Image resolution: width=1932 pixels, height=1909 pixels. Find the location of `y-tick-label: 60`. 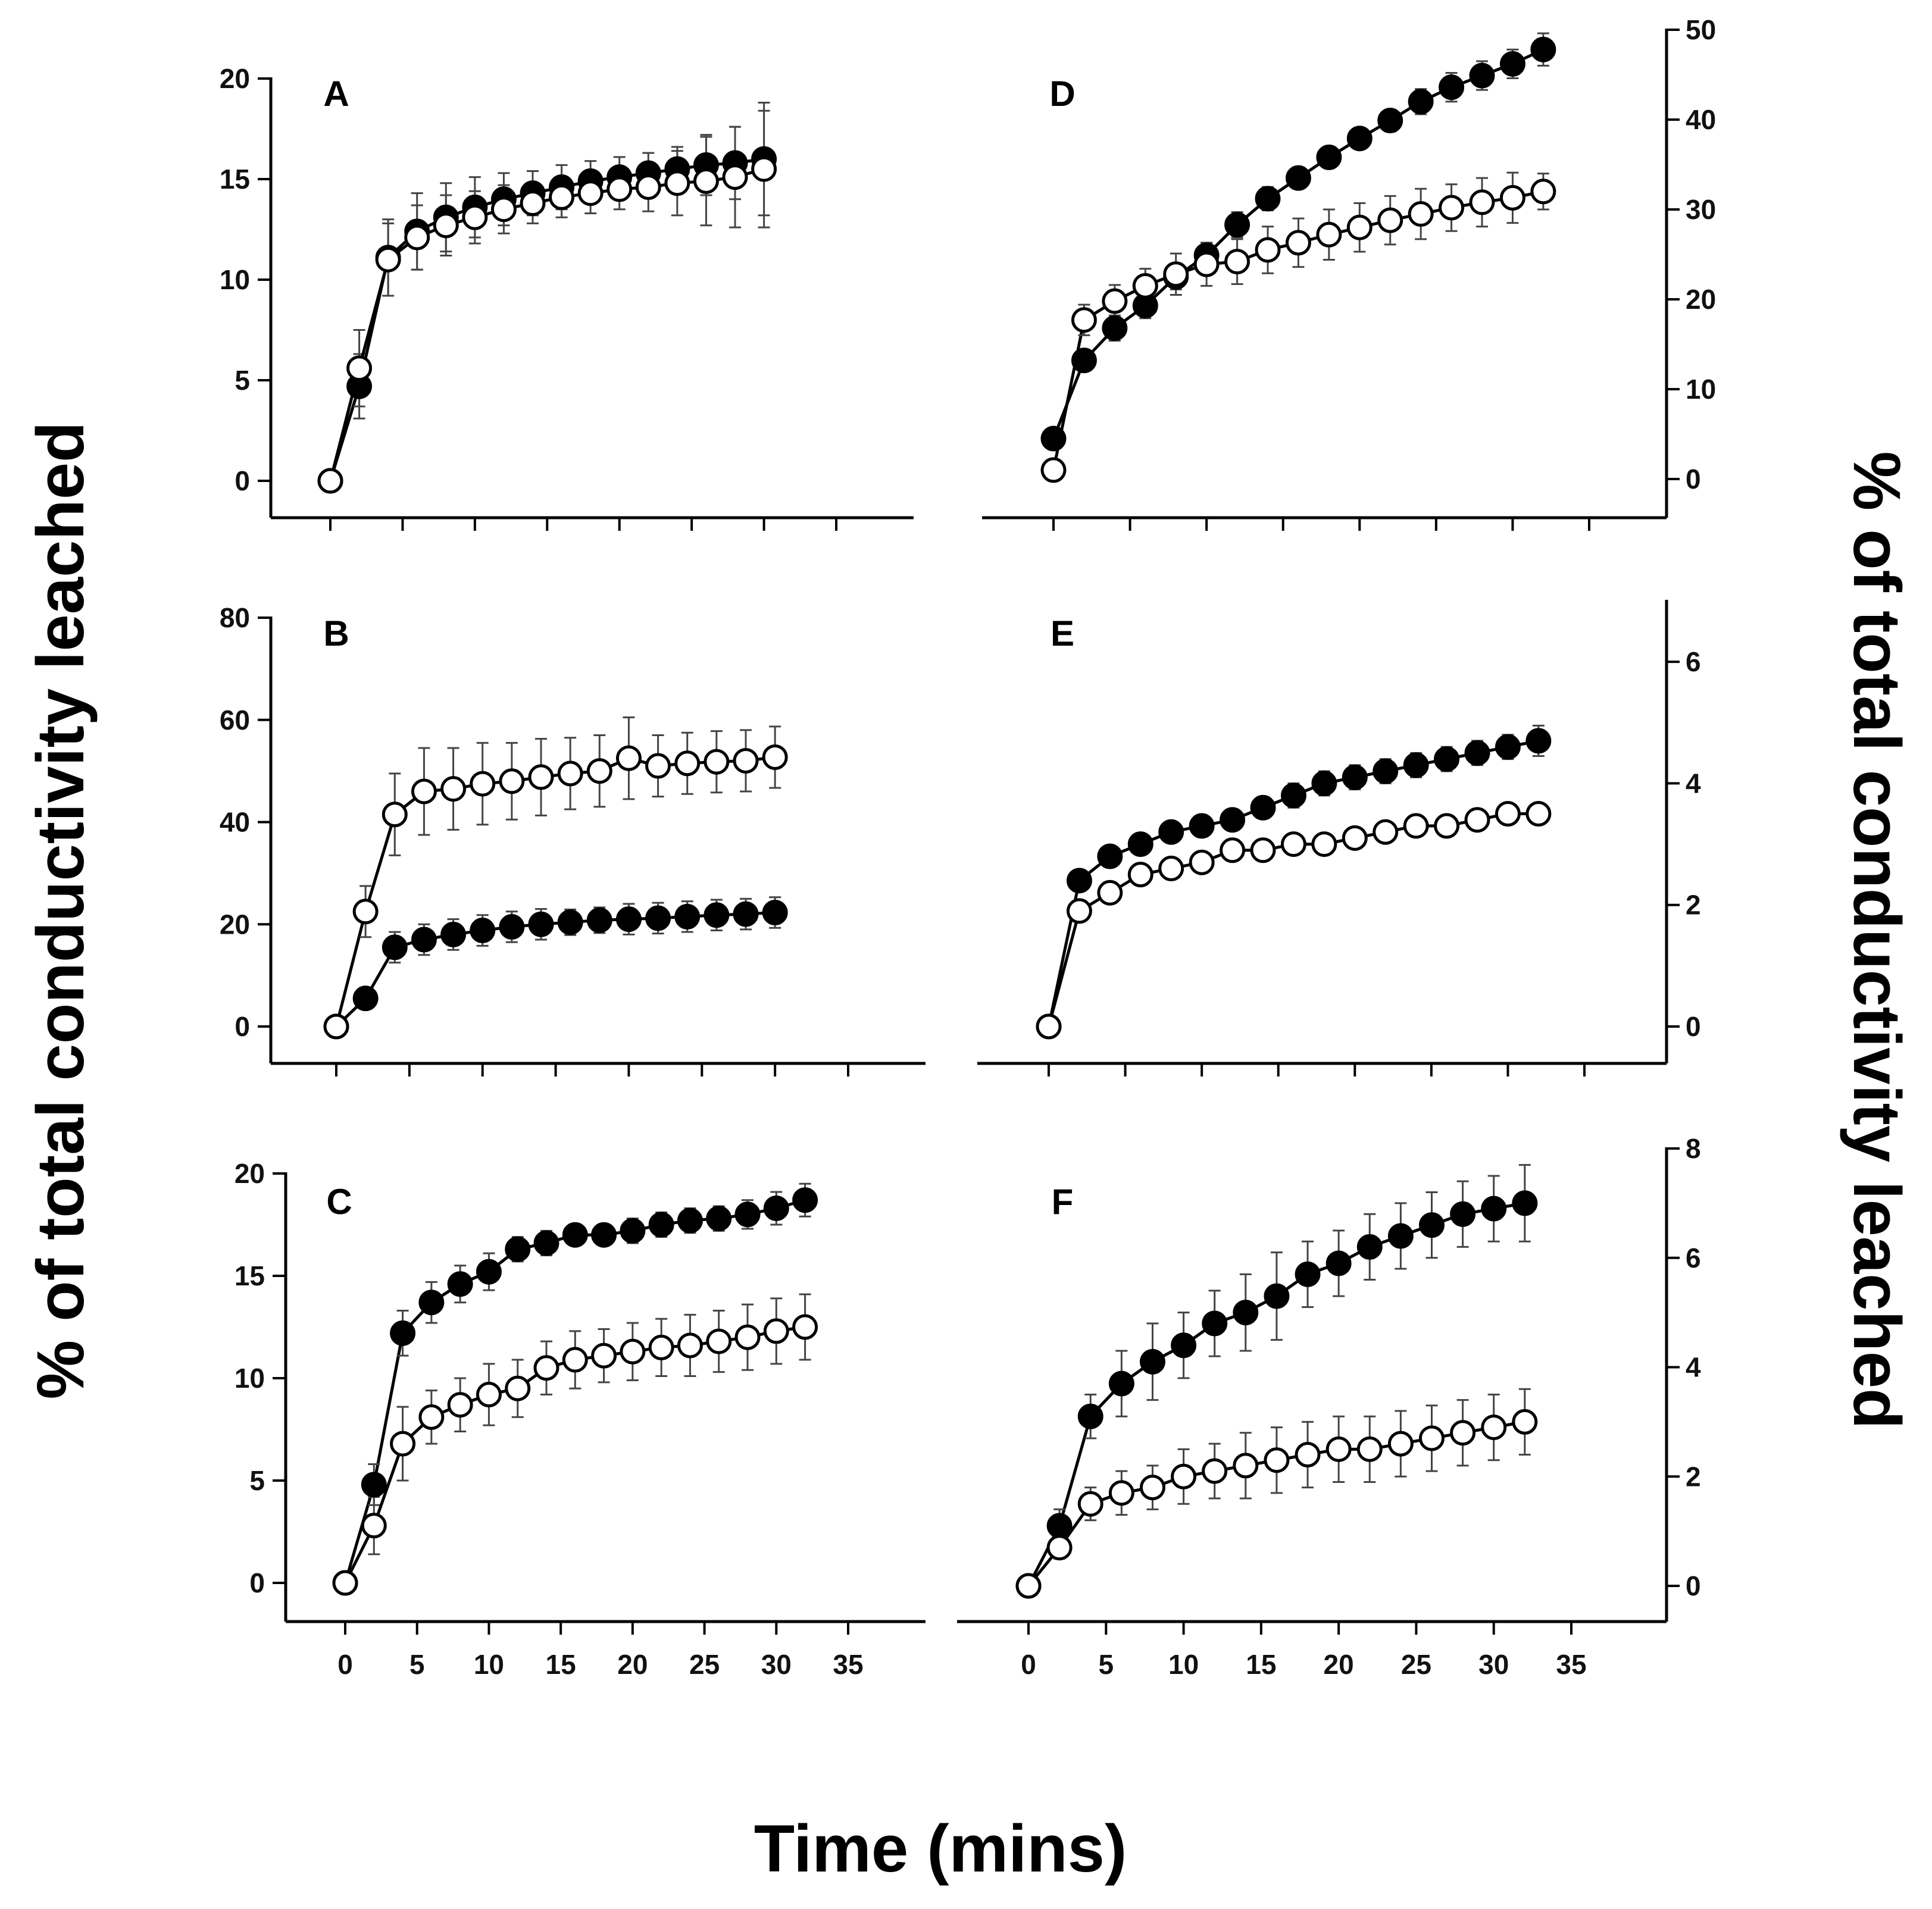

y-tick-label: 60 is located at coordinates (235, 720).